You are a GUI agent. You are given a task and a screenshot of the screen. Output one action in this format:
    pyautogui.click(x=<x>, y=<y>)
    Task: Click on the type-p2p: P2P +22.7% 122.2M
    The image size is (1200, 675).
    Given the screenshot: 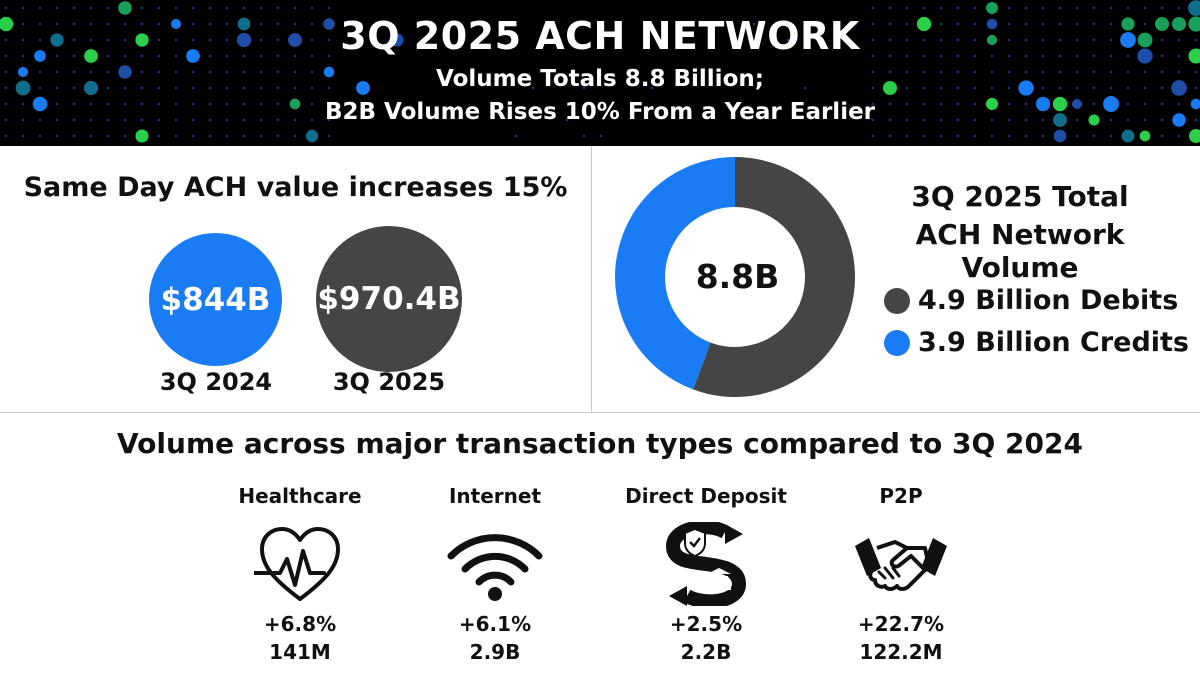 What is the action you would take?
    pyautogui.click(x=901, y=574)
    